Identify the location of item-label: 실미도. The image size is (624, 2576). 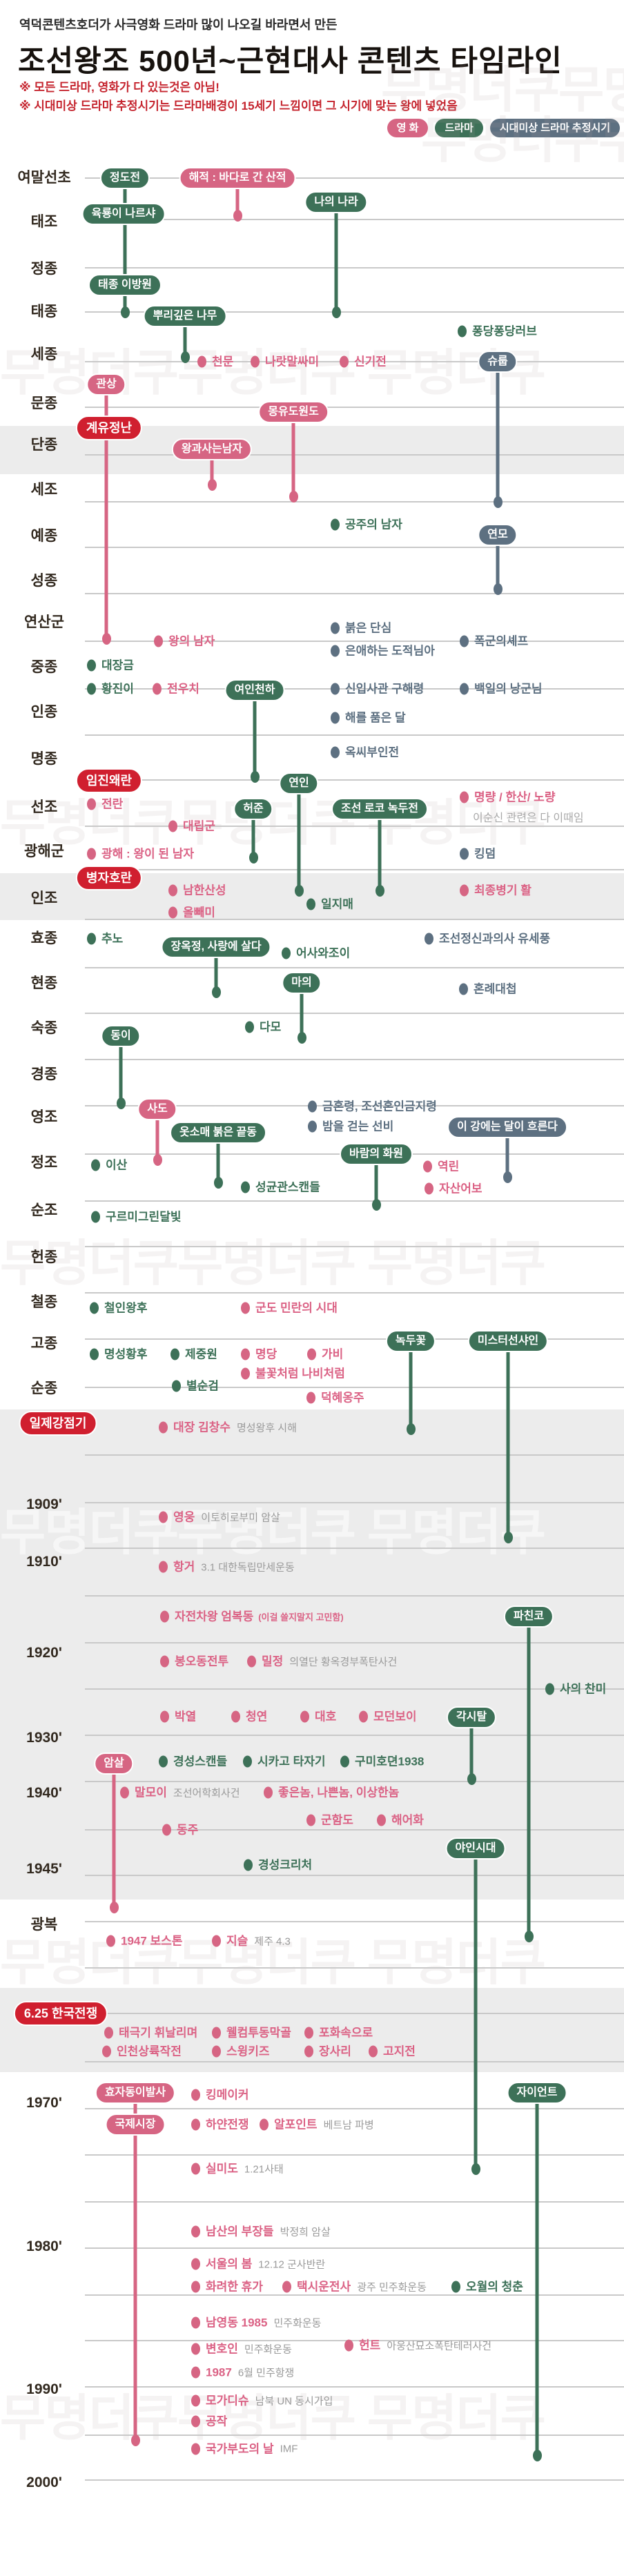
(222, 2169).